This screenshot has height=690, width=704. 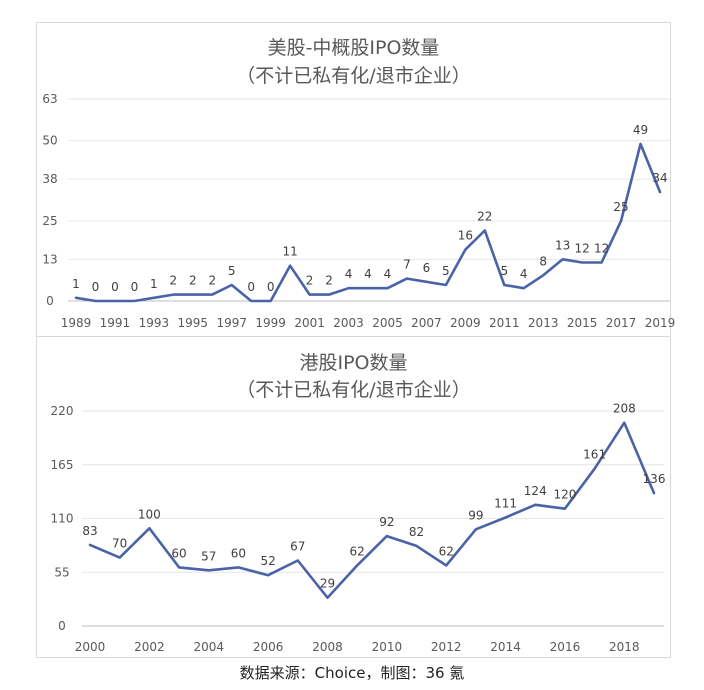 I want to click on chart-2-x-tick-label: 2018, so click(x=624, y=647).